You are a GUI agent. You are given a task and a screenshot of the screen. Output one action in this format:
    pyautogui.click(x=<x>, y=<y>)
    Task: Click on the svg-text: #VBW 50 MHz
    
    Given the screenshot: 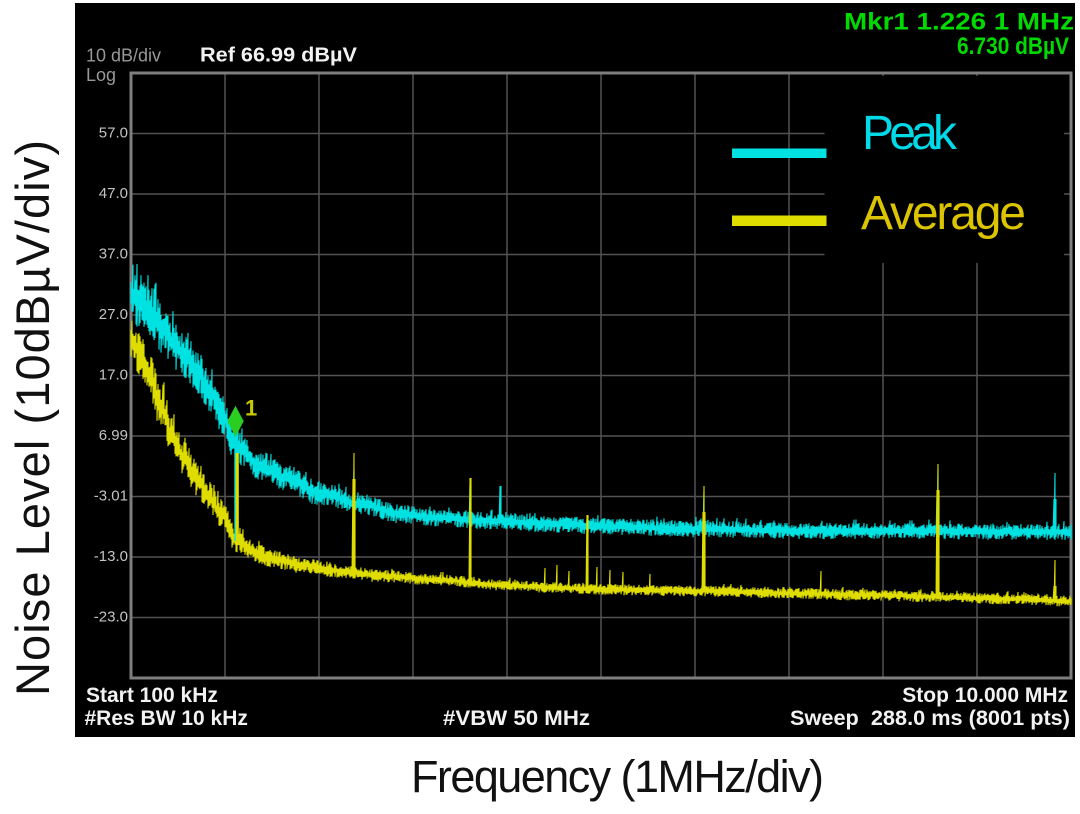 What is the action you would take?
    pyautogui.click(x=516, y=718)
    